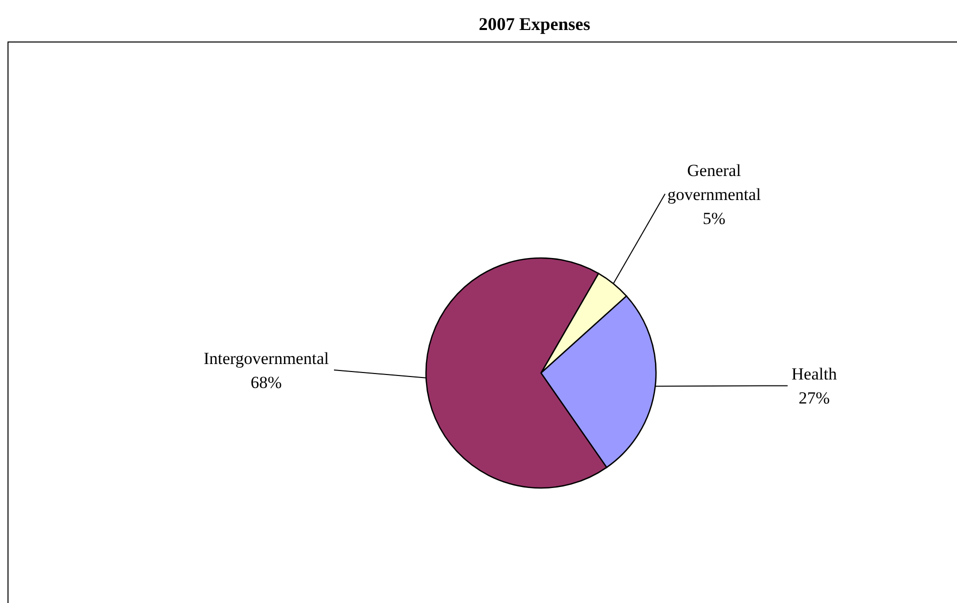 The height and width of the screenshot is (603, 957). What do you see at coordinates (815, 374) in the screenshot?
I see `slice-label: Health` at bounding box center [815, 374].